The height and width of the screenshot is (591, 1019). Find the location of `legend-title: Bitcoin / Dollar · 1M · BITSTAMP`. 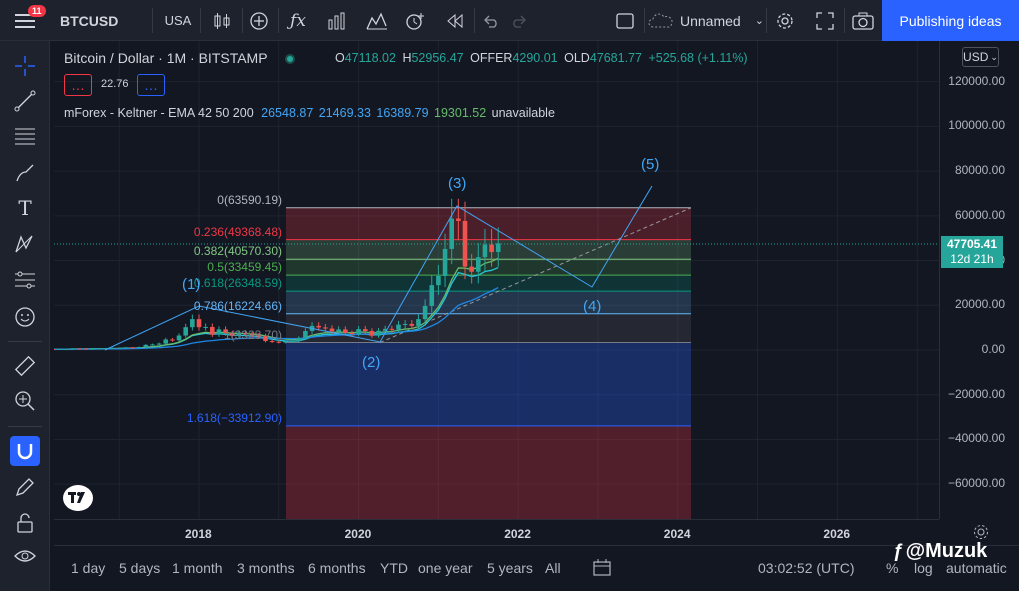

legend-title: Bitcoin / Dollar · 1M · BITSTAMP is located at coordinates (166, 58).